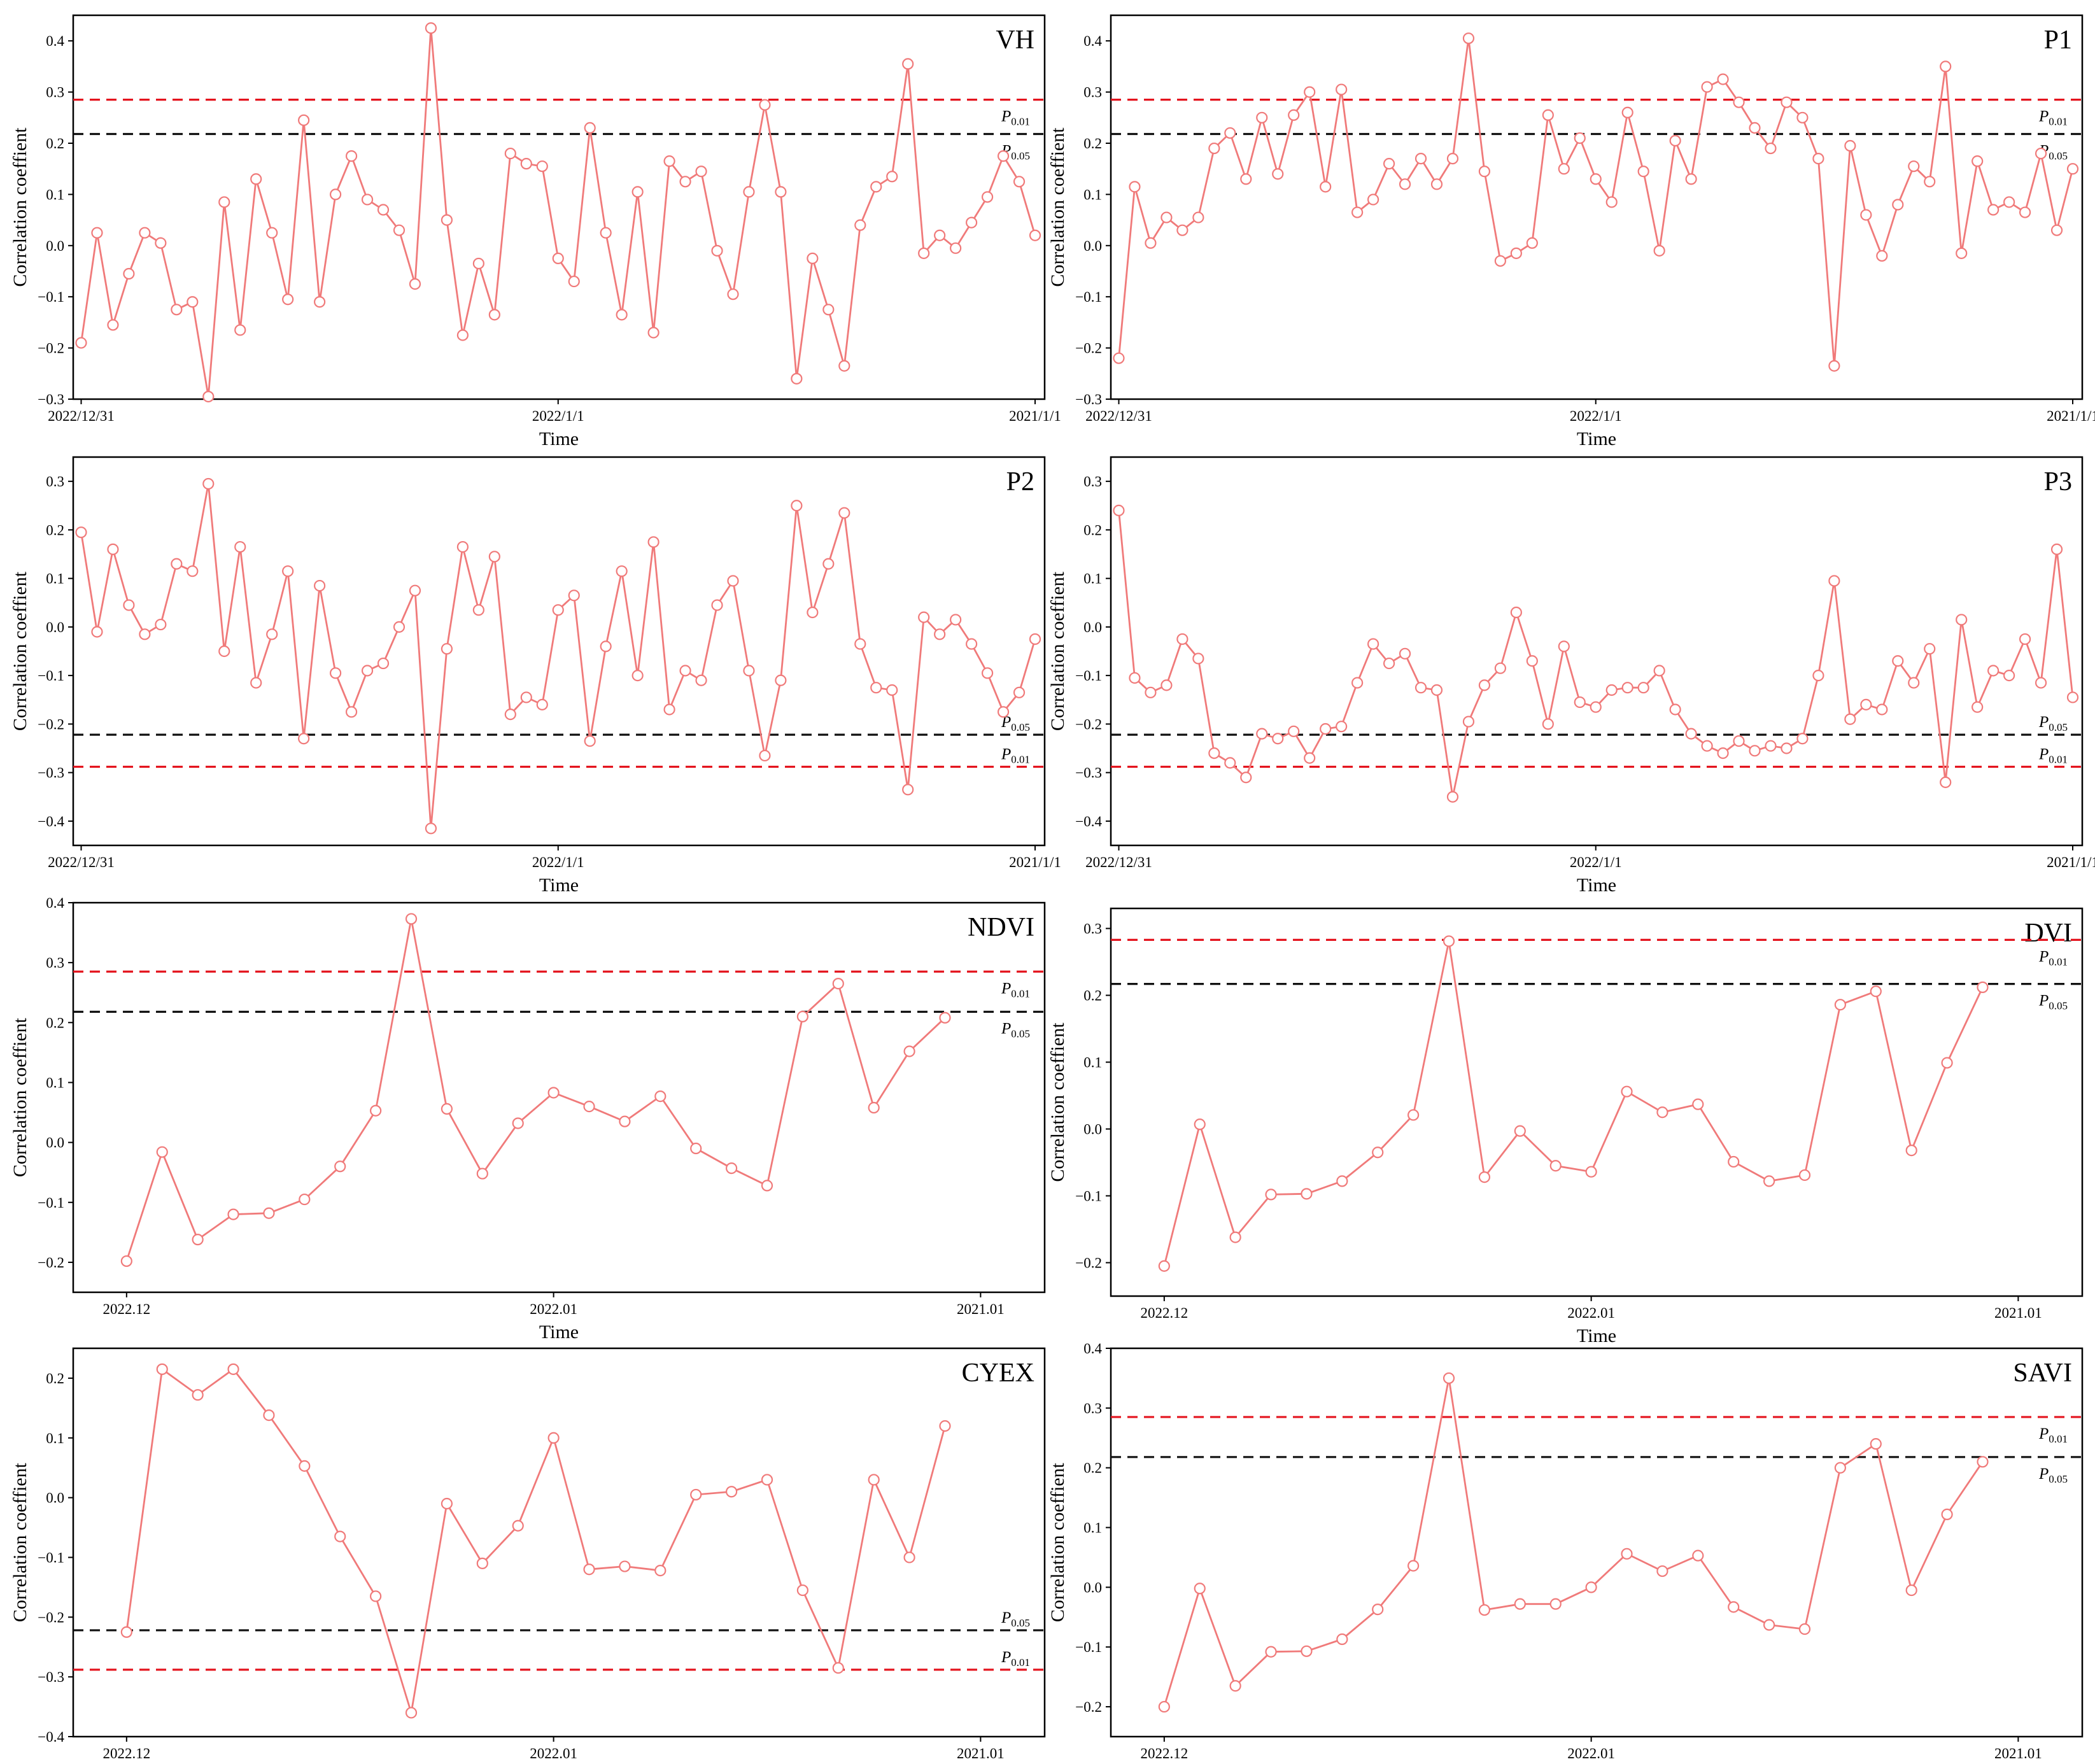 This screenshot has width=2095, height=1764. I want to click on y-tick-label: −0.3, so click(51, 400).